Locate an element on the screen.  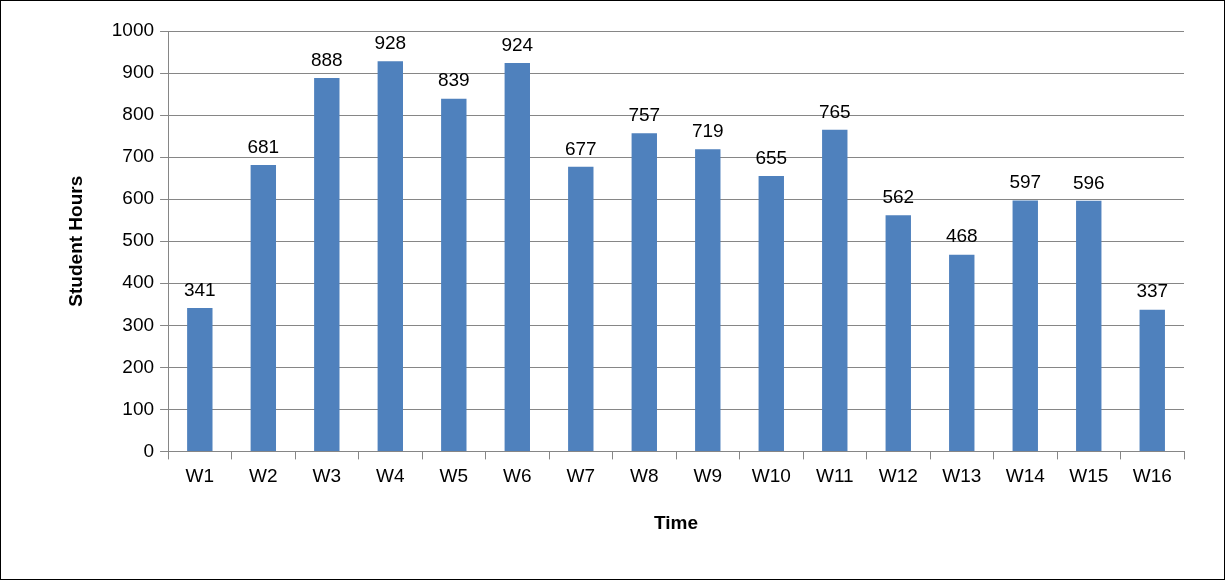
data-label: 924 is located at coordinates (517, 44).